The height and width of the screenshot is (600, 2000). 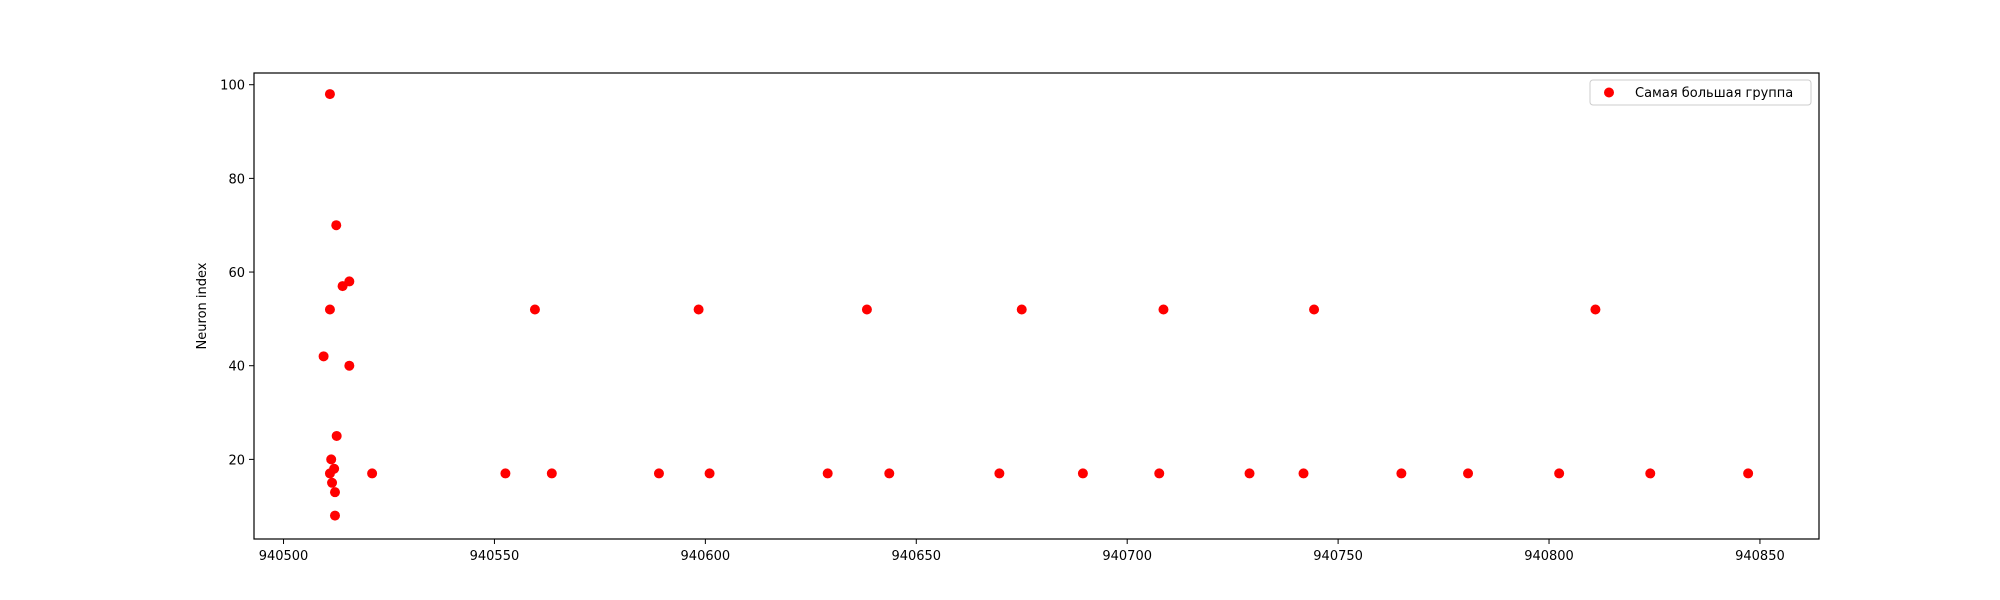 What do you see at coordinates (1760, 556) in the screenshot?
I see `x-tick-label: 940850` at bounding box center [1760, 556].